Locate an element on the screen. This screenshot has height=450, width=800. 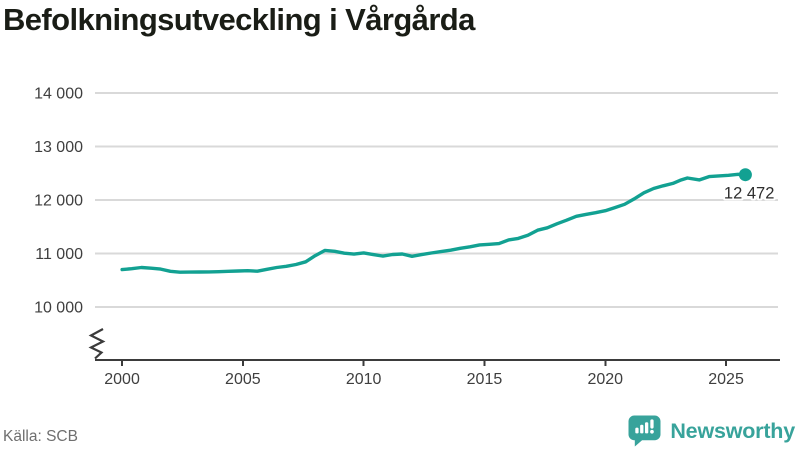
y-tick-label: 11 000 is located at coordinates (59, 254).